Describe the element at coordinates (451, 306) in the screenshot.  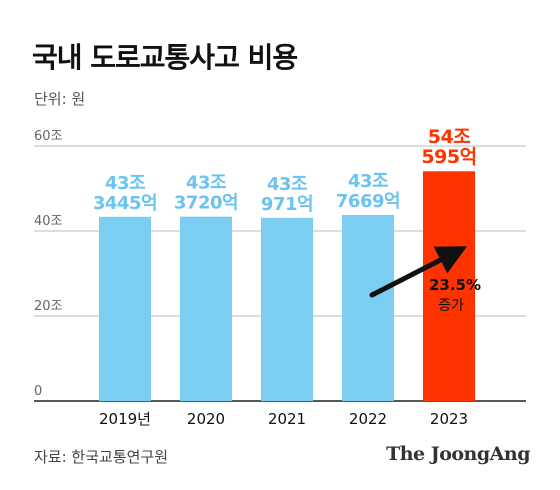
I see `growth-word-label: 증가` at that location.